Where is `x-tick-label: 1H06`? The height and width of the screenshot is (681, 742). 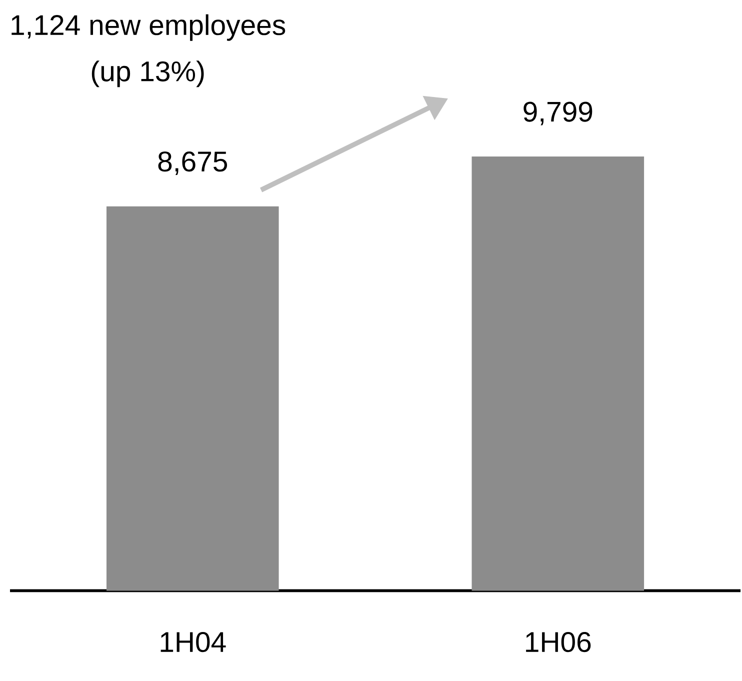 x-tick-label: 1H06 is located at coordinates (558, 642).